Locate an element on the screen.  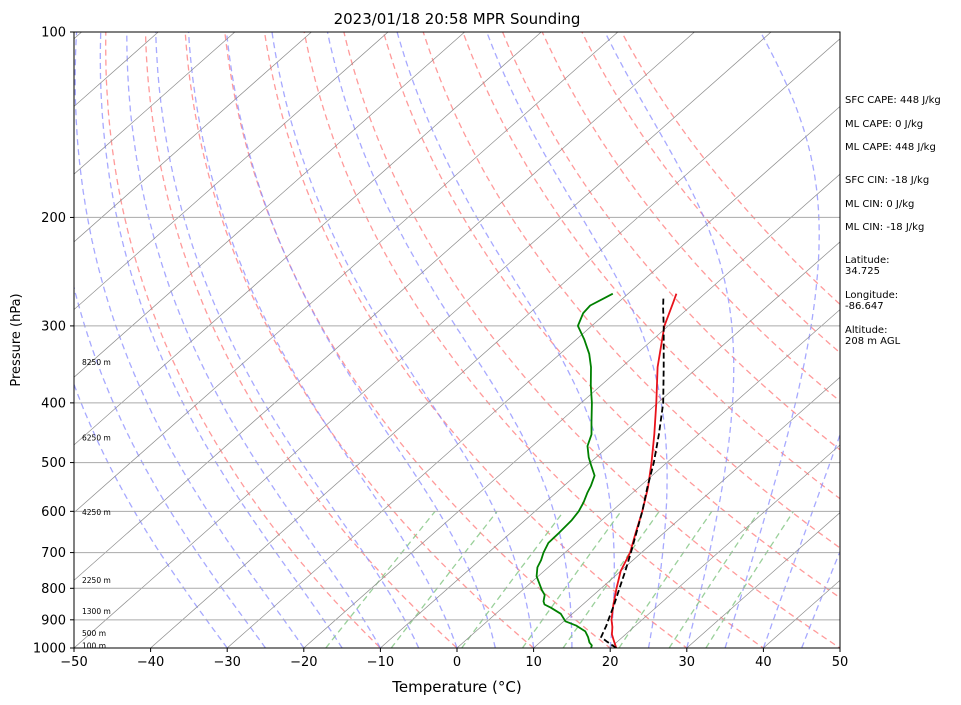
x-tick-label: −50 is located at coordinates (73, 662).